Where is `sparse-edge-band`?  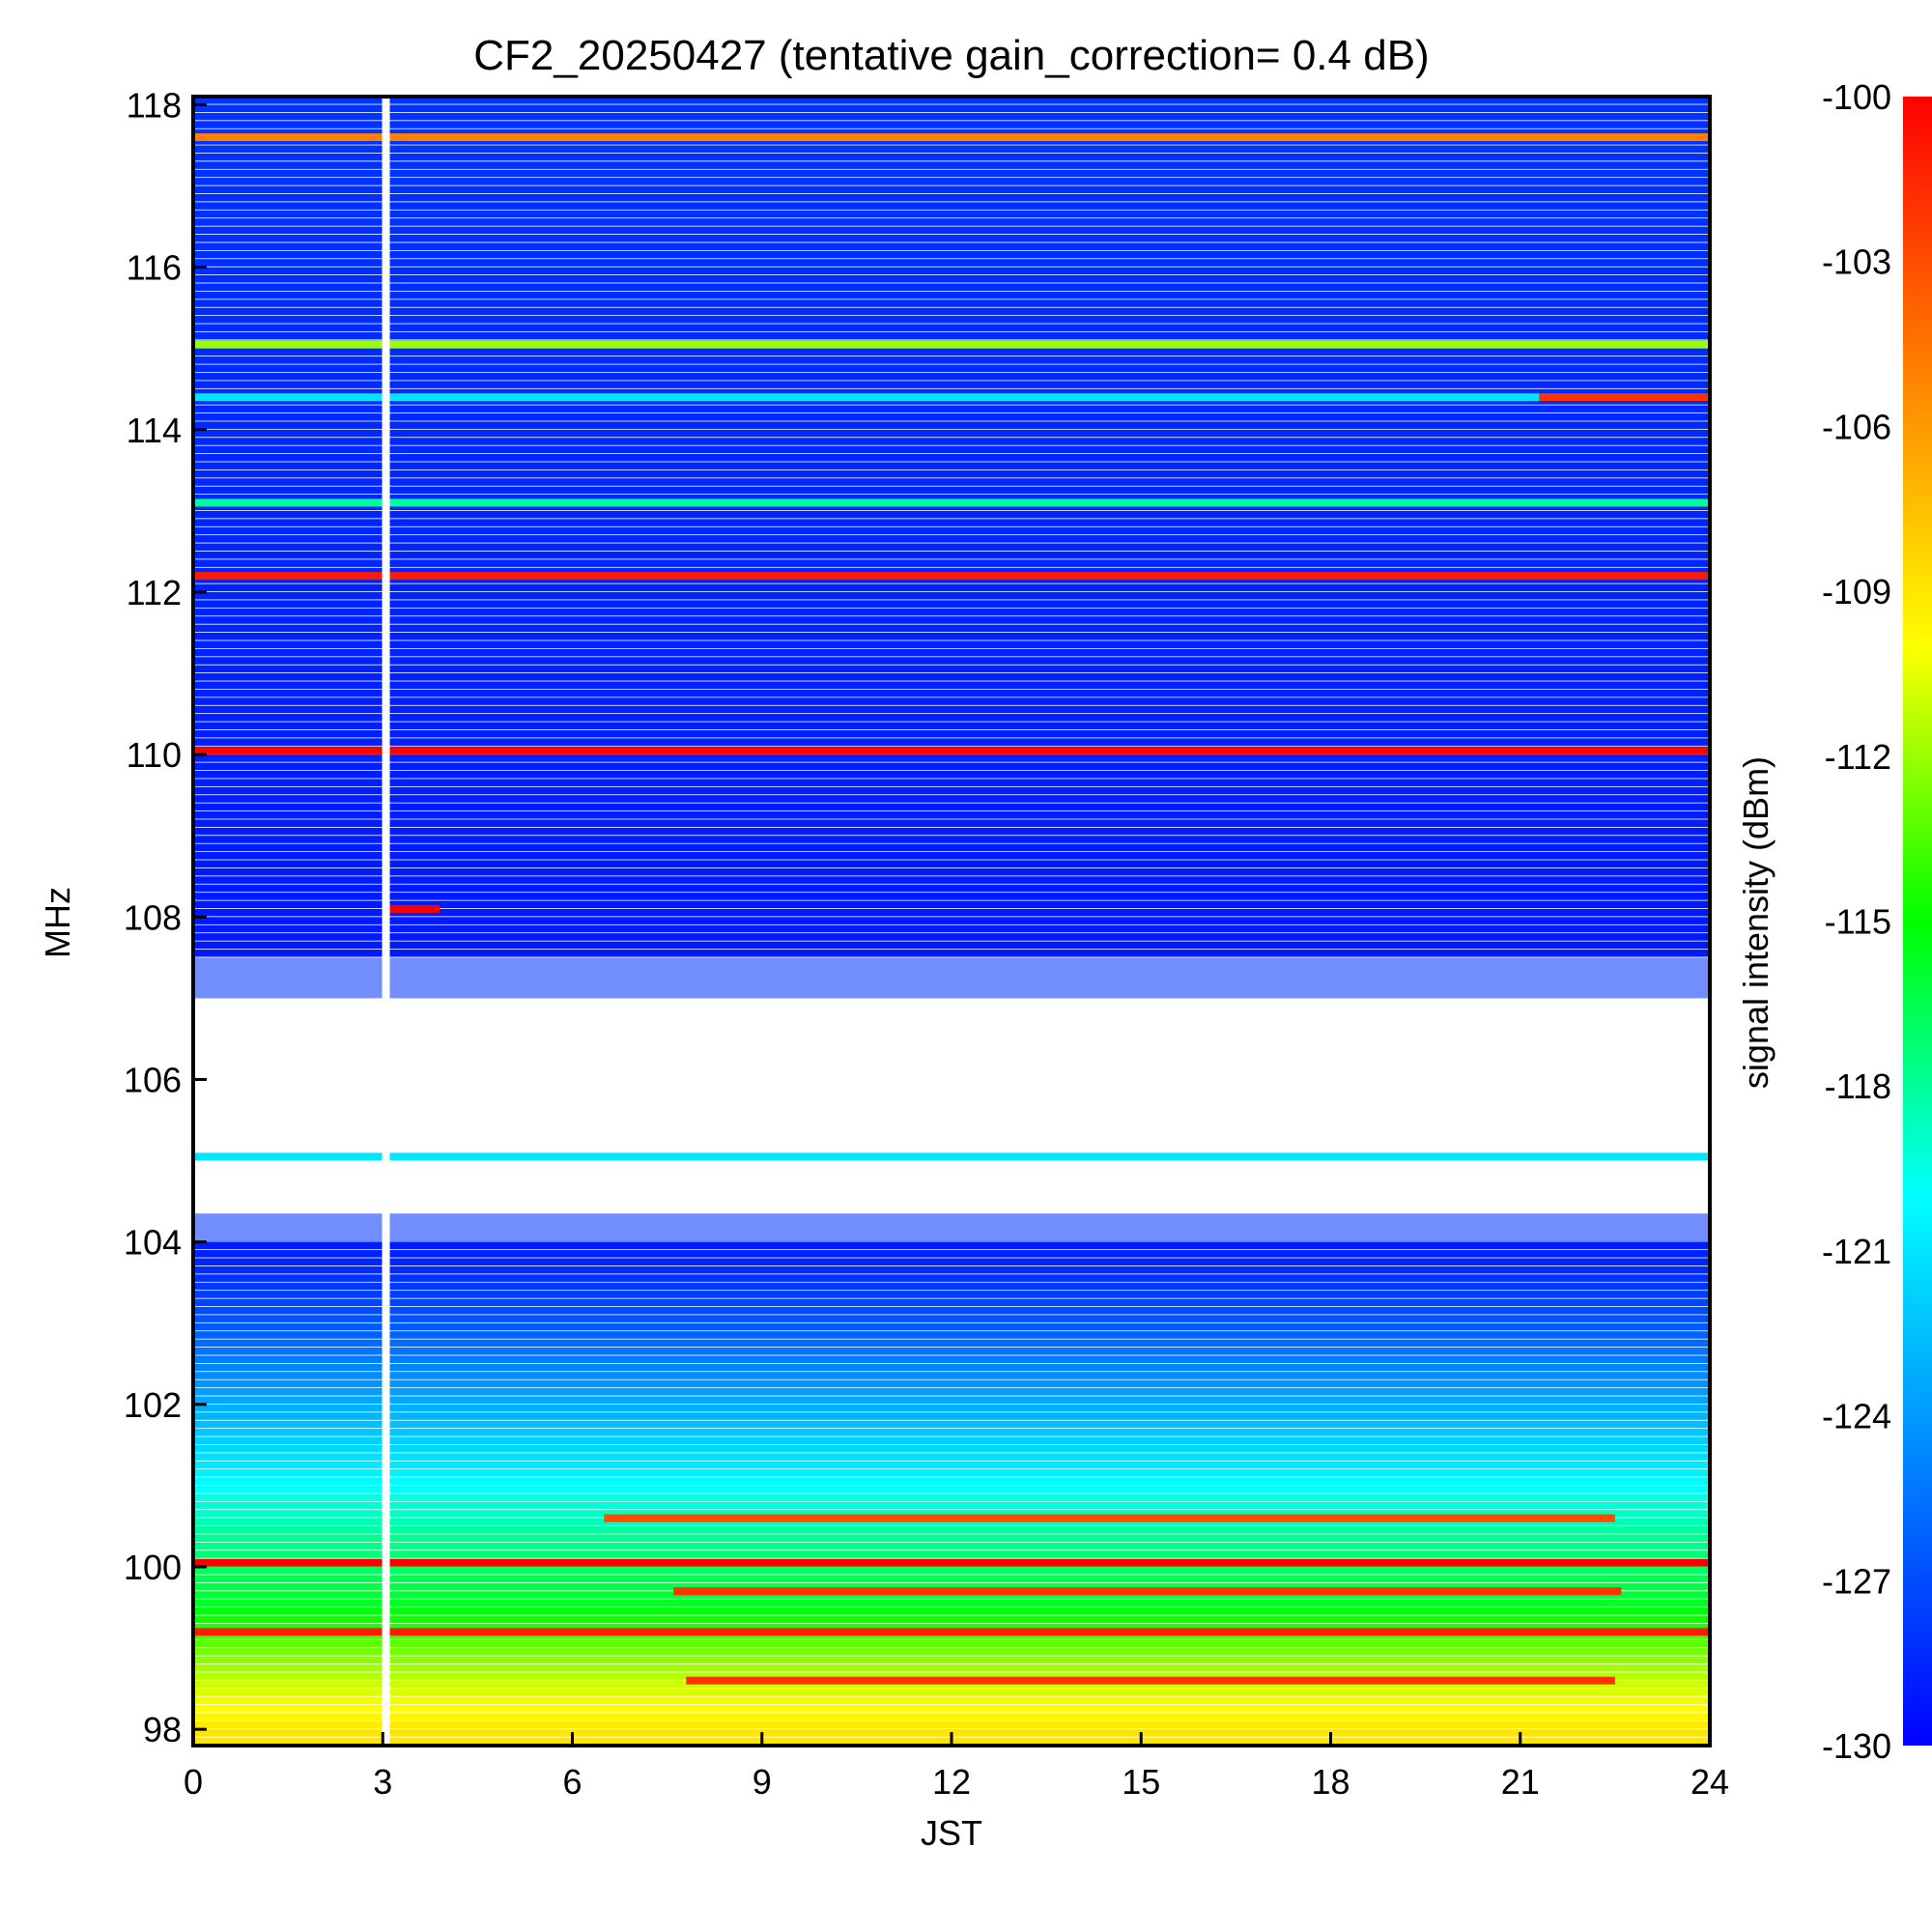
sparse-edge-band is located at coordinates (951, 978).